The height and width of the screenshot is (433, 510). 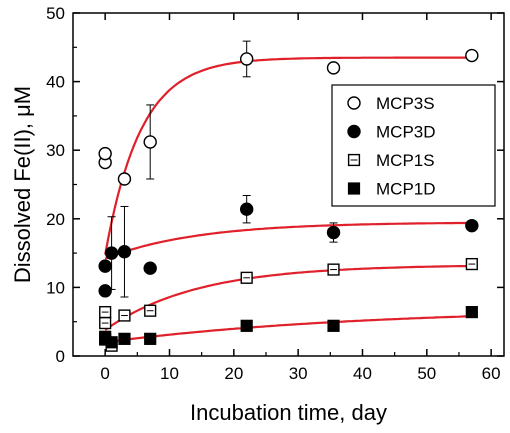 What do you see at coordinates (55, 13) in the screenshot?
I see `y-tick-label: 50` at bounding box center [55, 13].